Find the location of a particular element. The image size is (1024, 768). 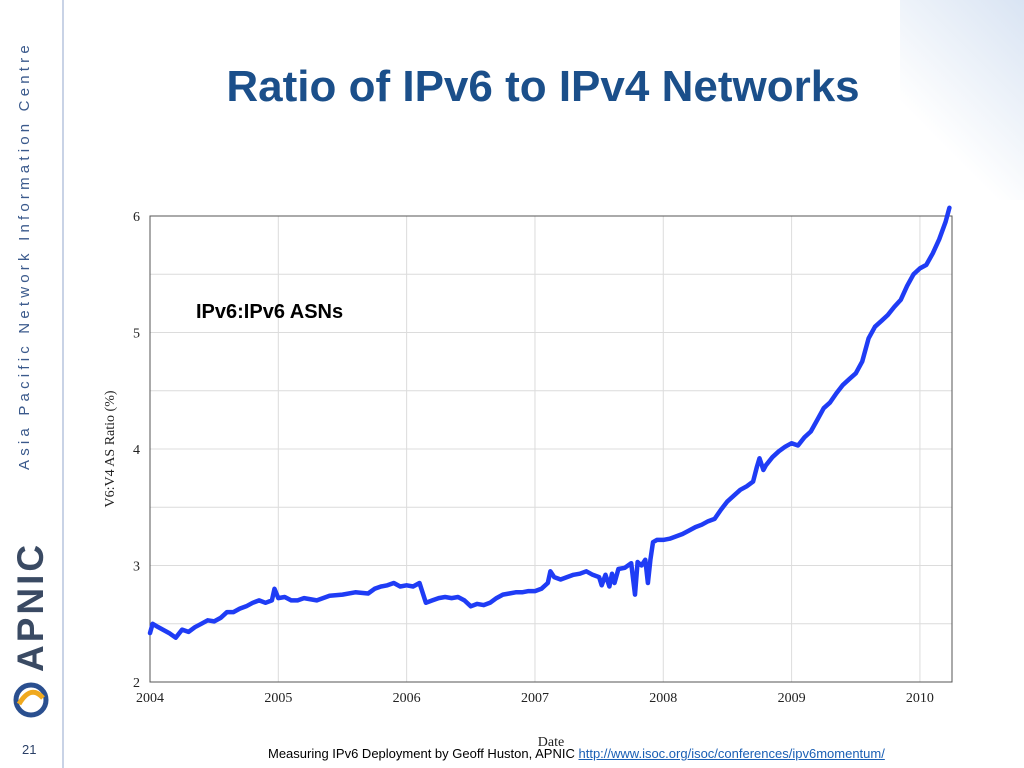

x-axis-label: Date is located at coordinates (551, 742).